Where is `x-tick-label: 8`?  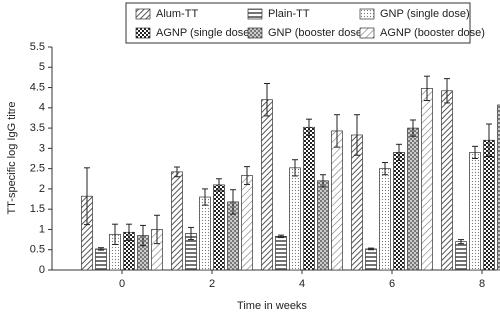 x-tick-label: 8 is located at coordinates (482, 284).